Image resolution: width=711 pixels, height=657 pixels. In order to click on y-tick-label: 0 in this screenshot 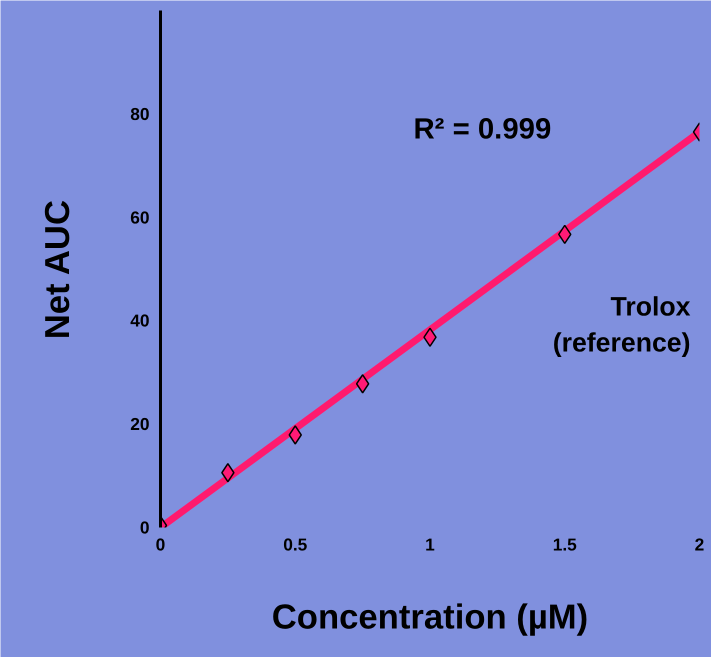, I will do `click(145, 528)`.